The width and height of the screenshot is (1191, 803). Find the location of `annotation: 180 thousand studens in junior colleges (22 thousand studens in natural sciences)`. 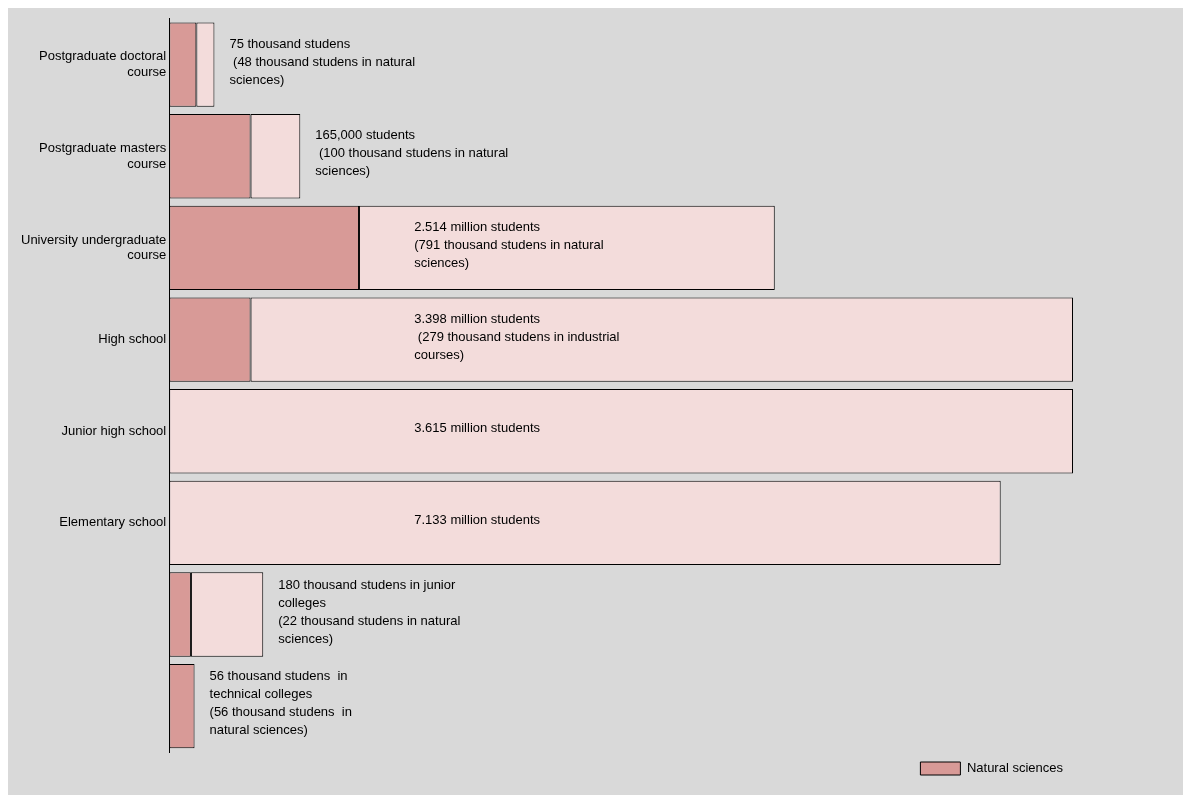

annotation: 180 thousand studens in junior colleges (22 thousand studens in natural sciences) is located at coordinates (369, 611).